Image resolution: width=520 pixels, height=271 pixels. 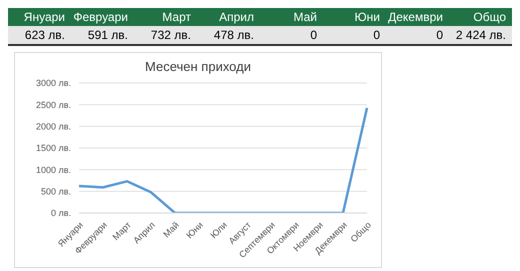 What do you see at coordinates (489, 17) in the screenshot?
I see `text: Общо` at bounding box center [489, 17].